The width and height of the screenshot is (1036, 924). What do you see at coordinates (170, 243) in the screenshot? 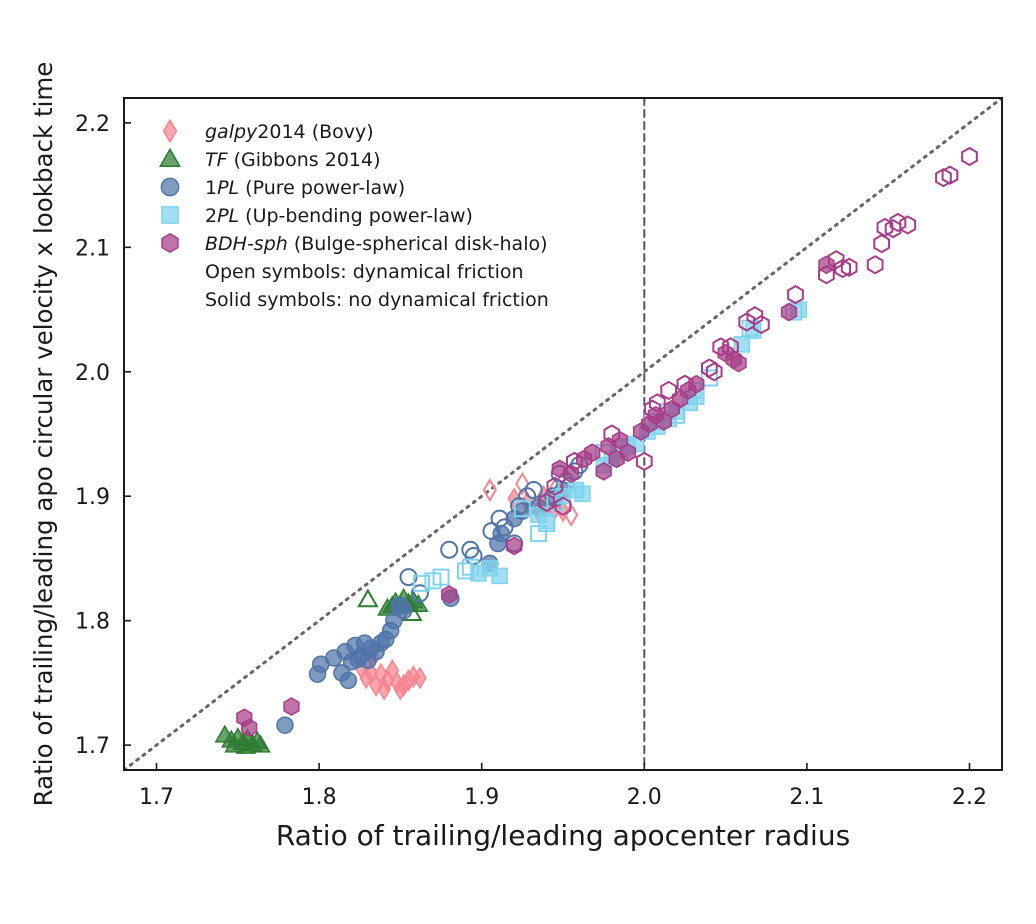
I see `legend-marker-bdh` at bounding box center [170, 243].